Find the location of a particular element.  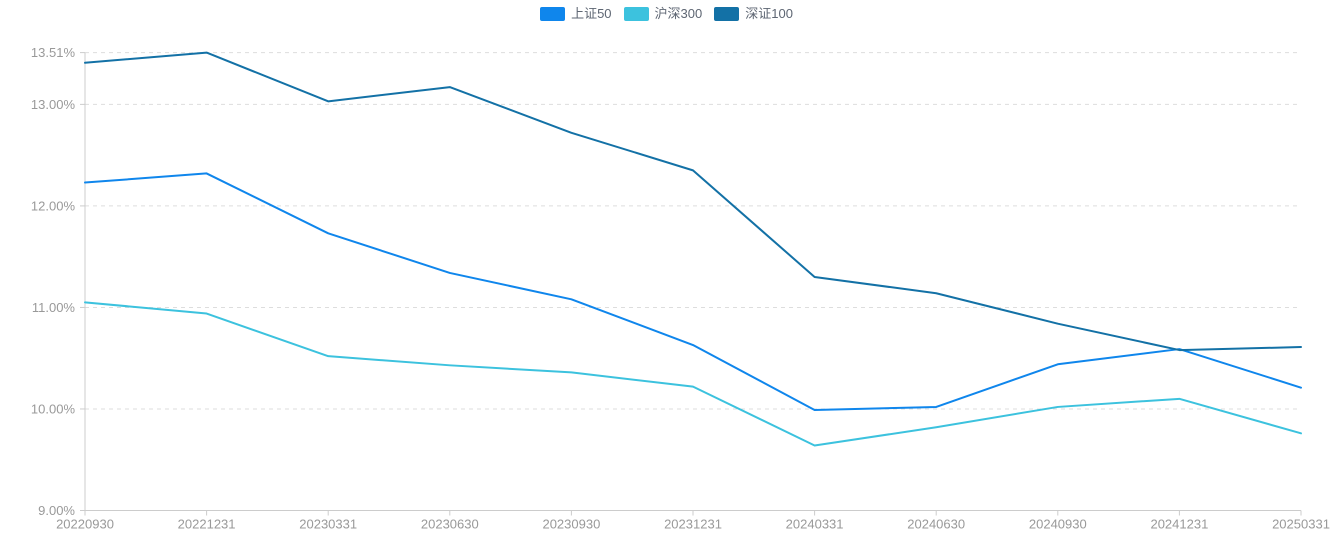

x-axis-label: 20231231 is located at coordinates (693, 524).